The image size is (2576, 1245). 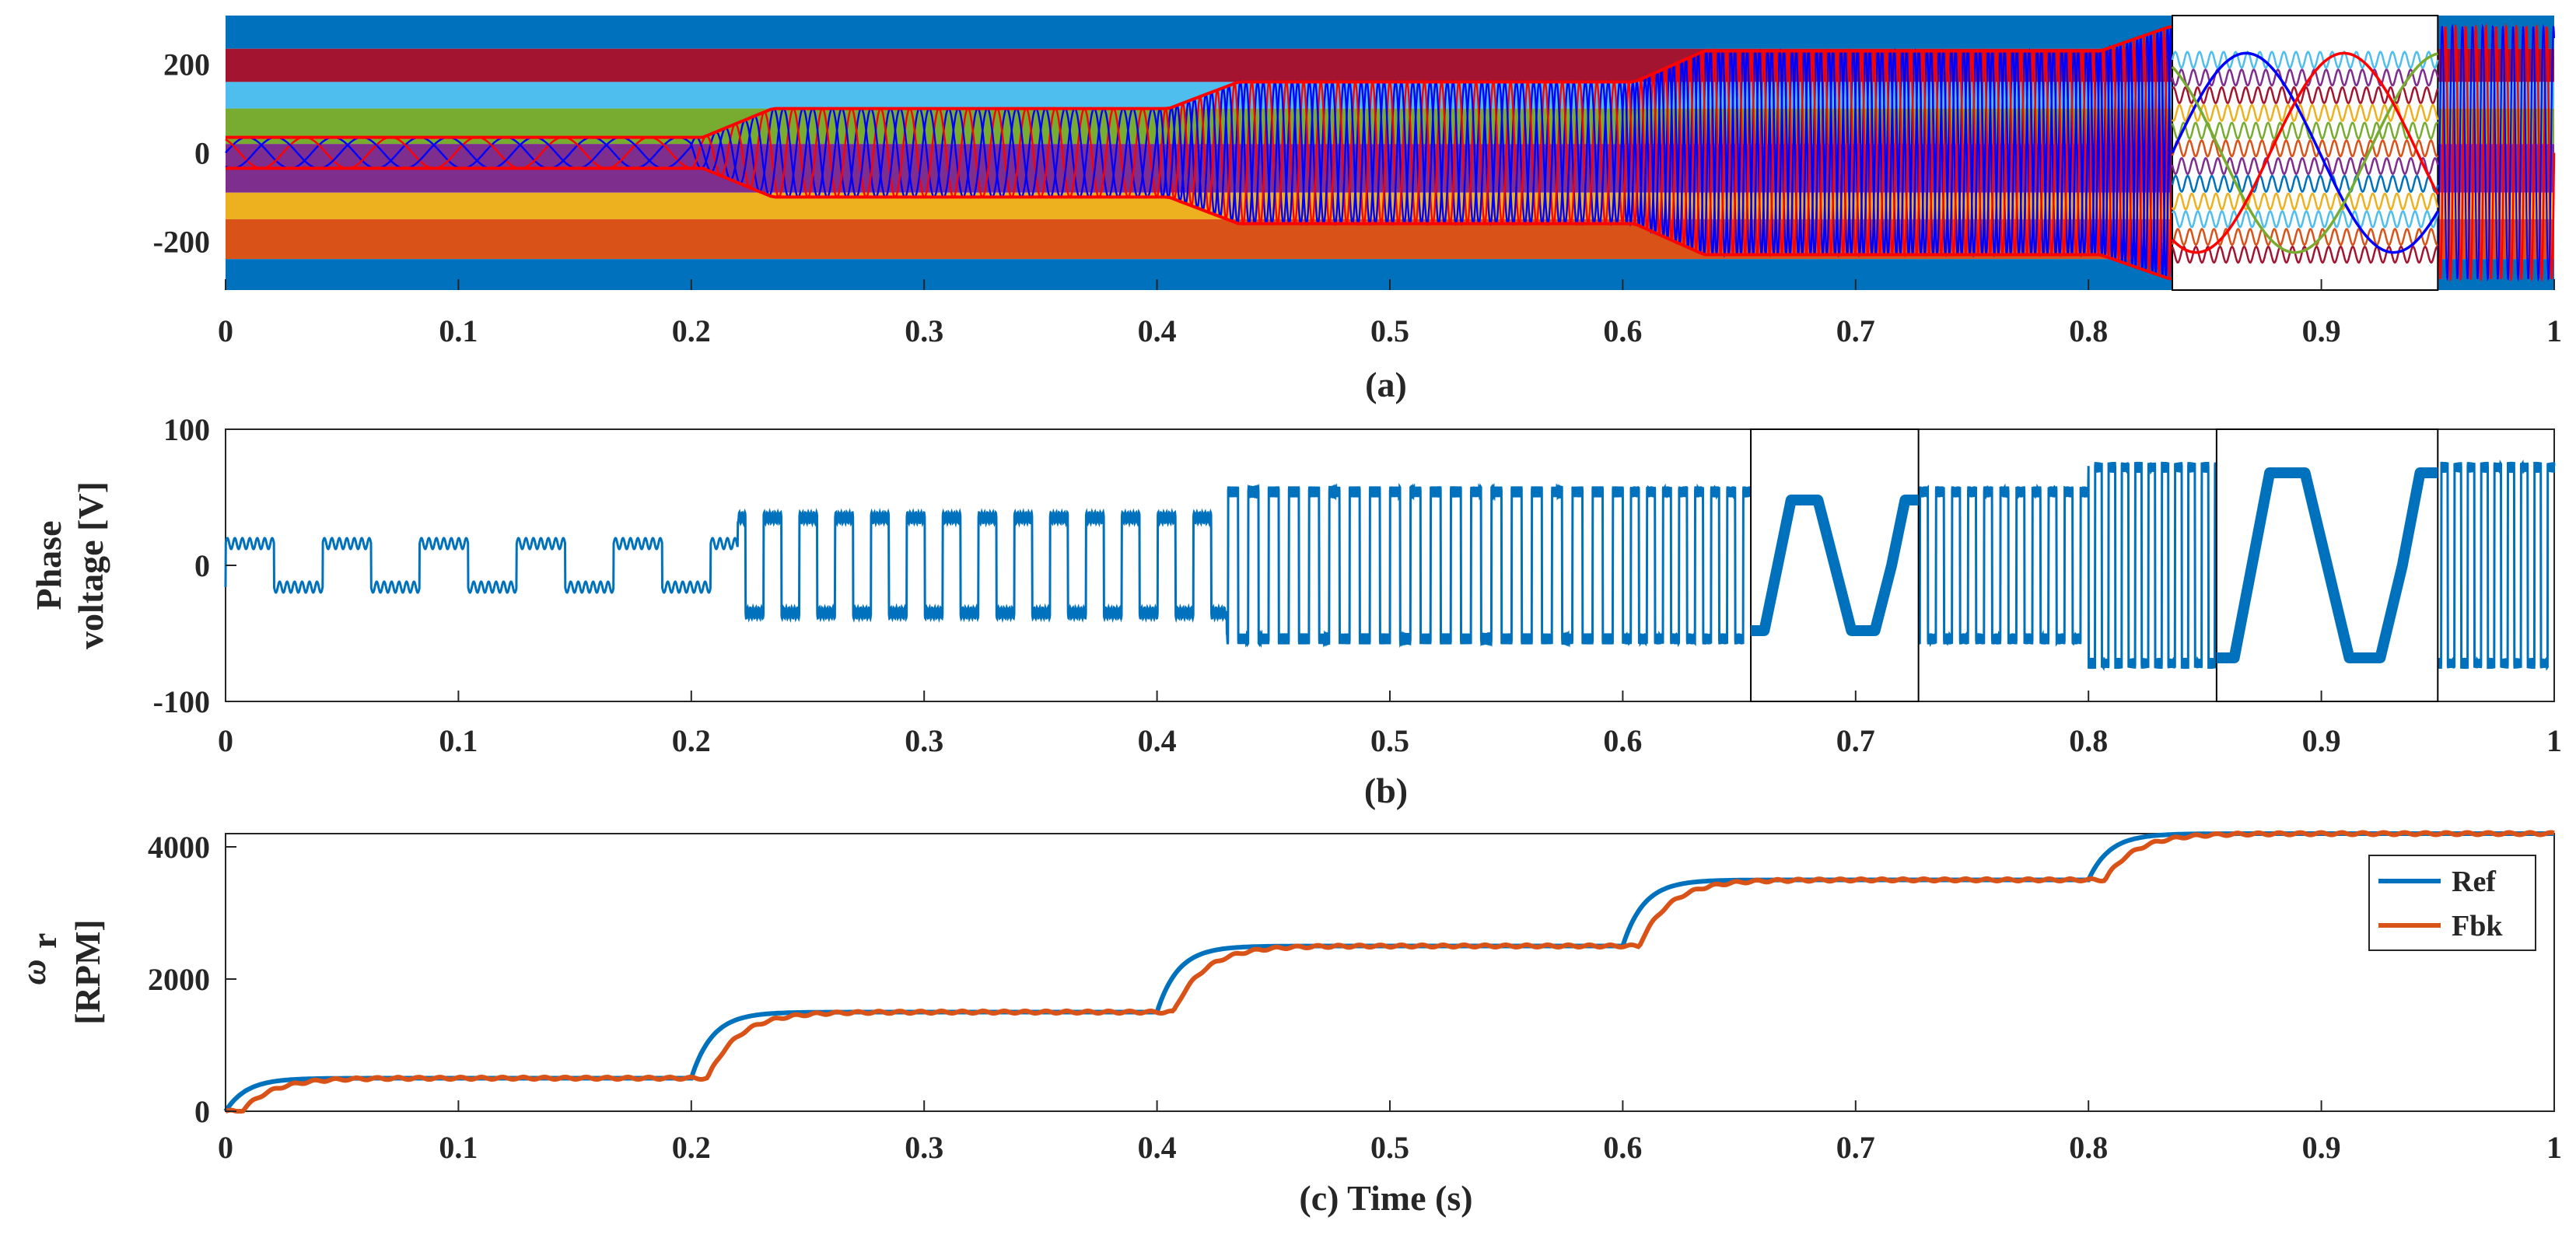 What do you see at coordinates (1856, 1147) in the screenshot?
I see `c-xtick-label-7: 0.7` at bounding box center [1856, 1147].